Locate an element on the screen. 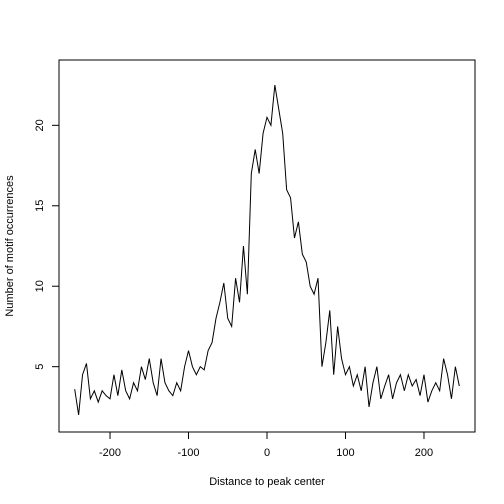 This screenshot has height=504, width=504. x-tick-label: 100 is located at coordinates (345, 453).